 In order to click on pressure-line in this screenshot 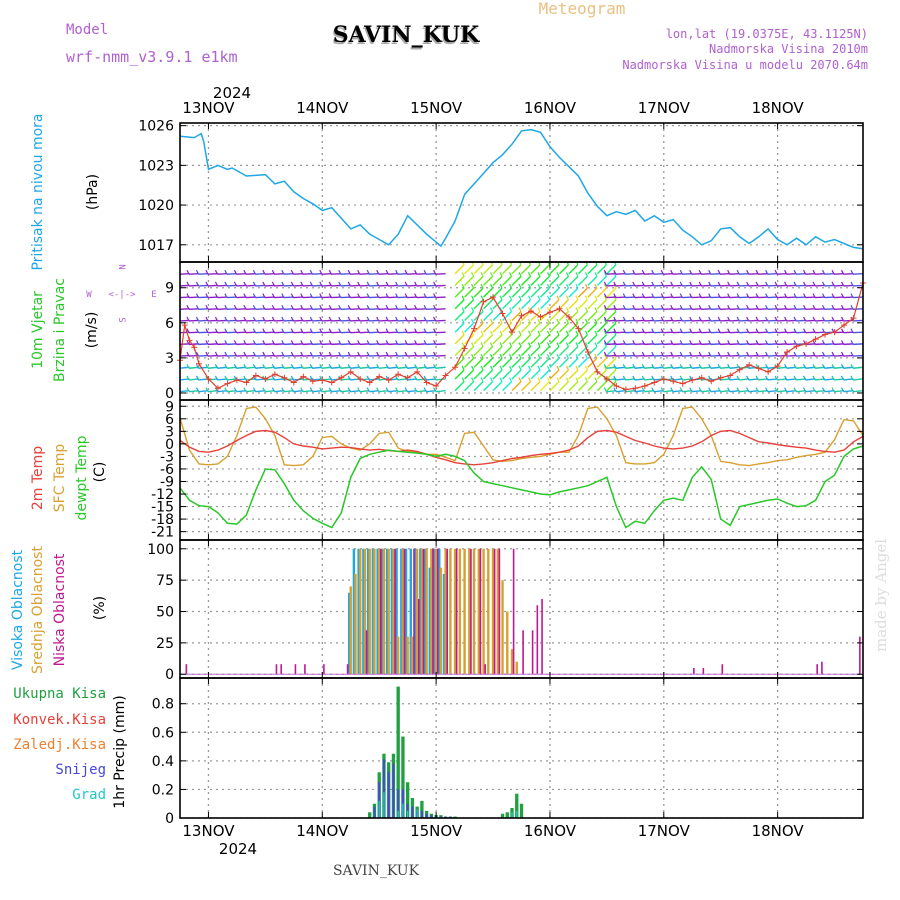, I will do `click(521, 189)`.